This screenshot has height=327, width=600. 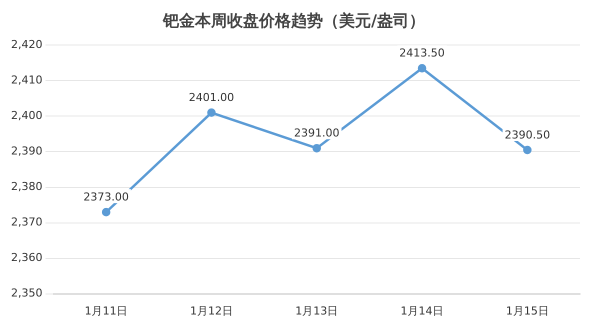 What do you see at coordinates (26, 151) in the screenshot?
I see `y-tick-label: 2,390` at bounding box center [26, 151].